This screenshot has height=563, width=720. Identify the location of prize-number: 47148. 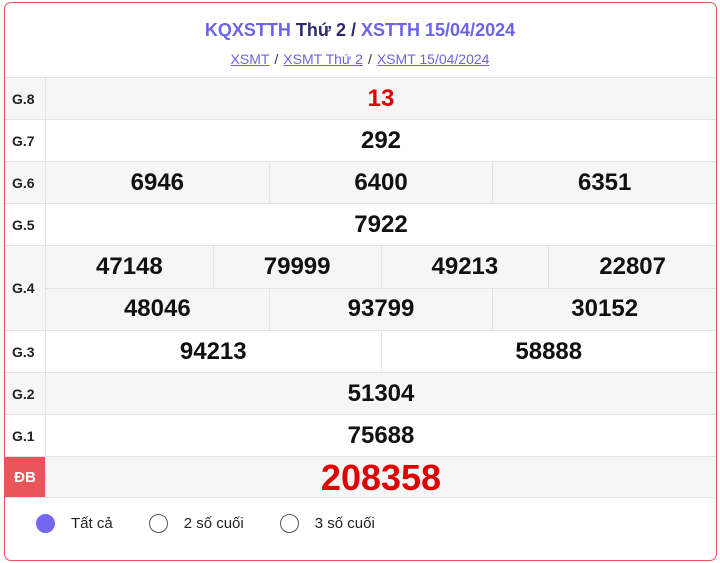
(129, 266).